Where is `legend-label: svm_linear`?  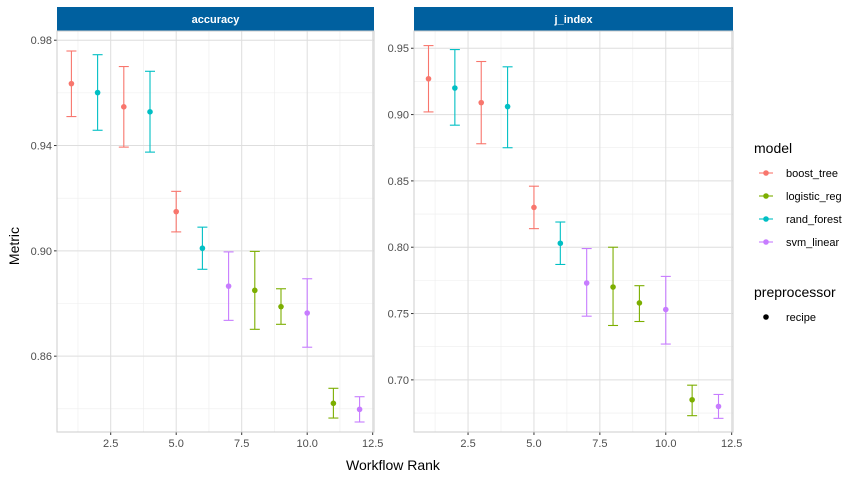
legend-label: svm_linear is located at coordinates (813, 243).